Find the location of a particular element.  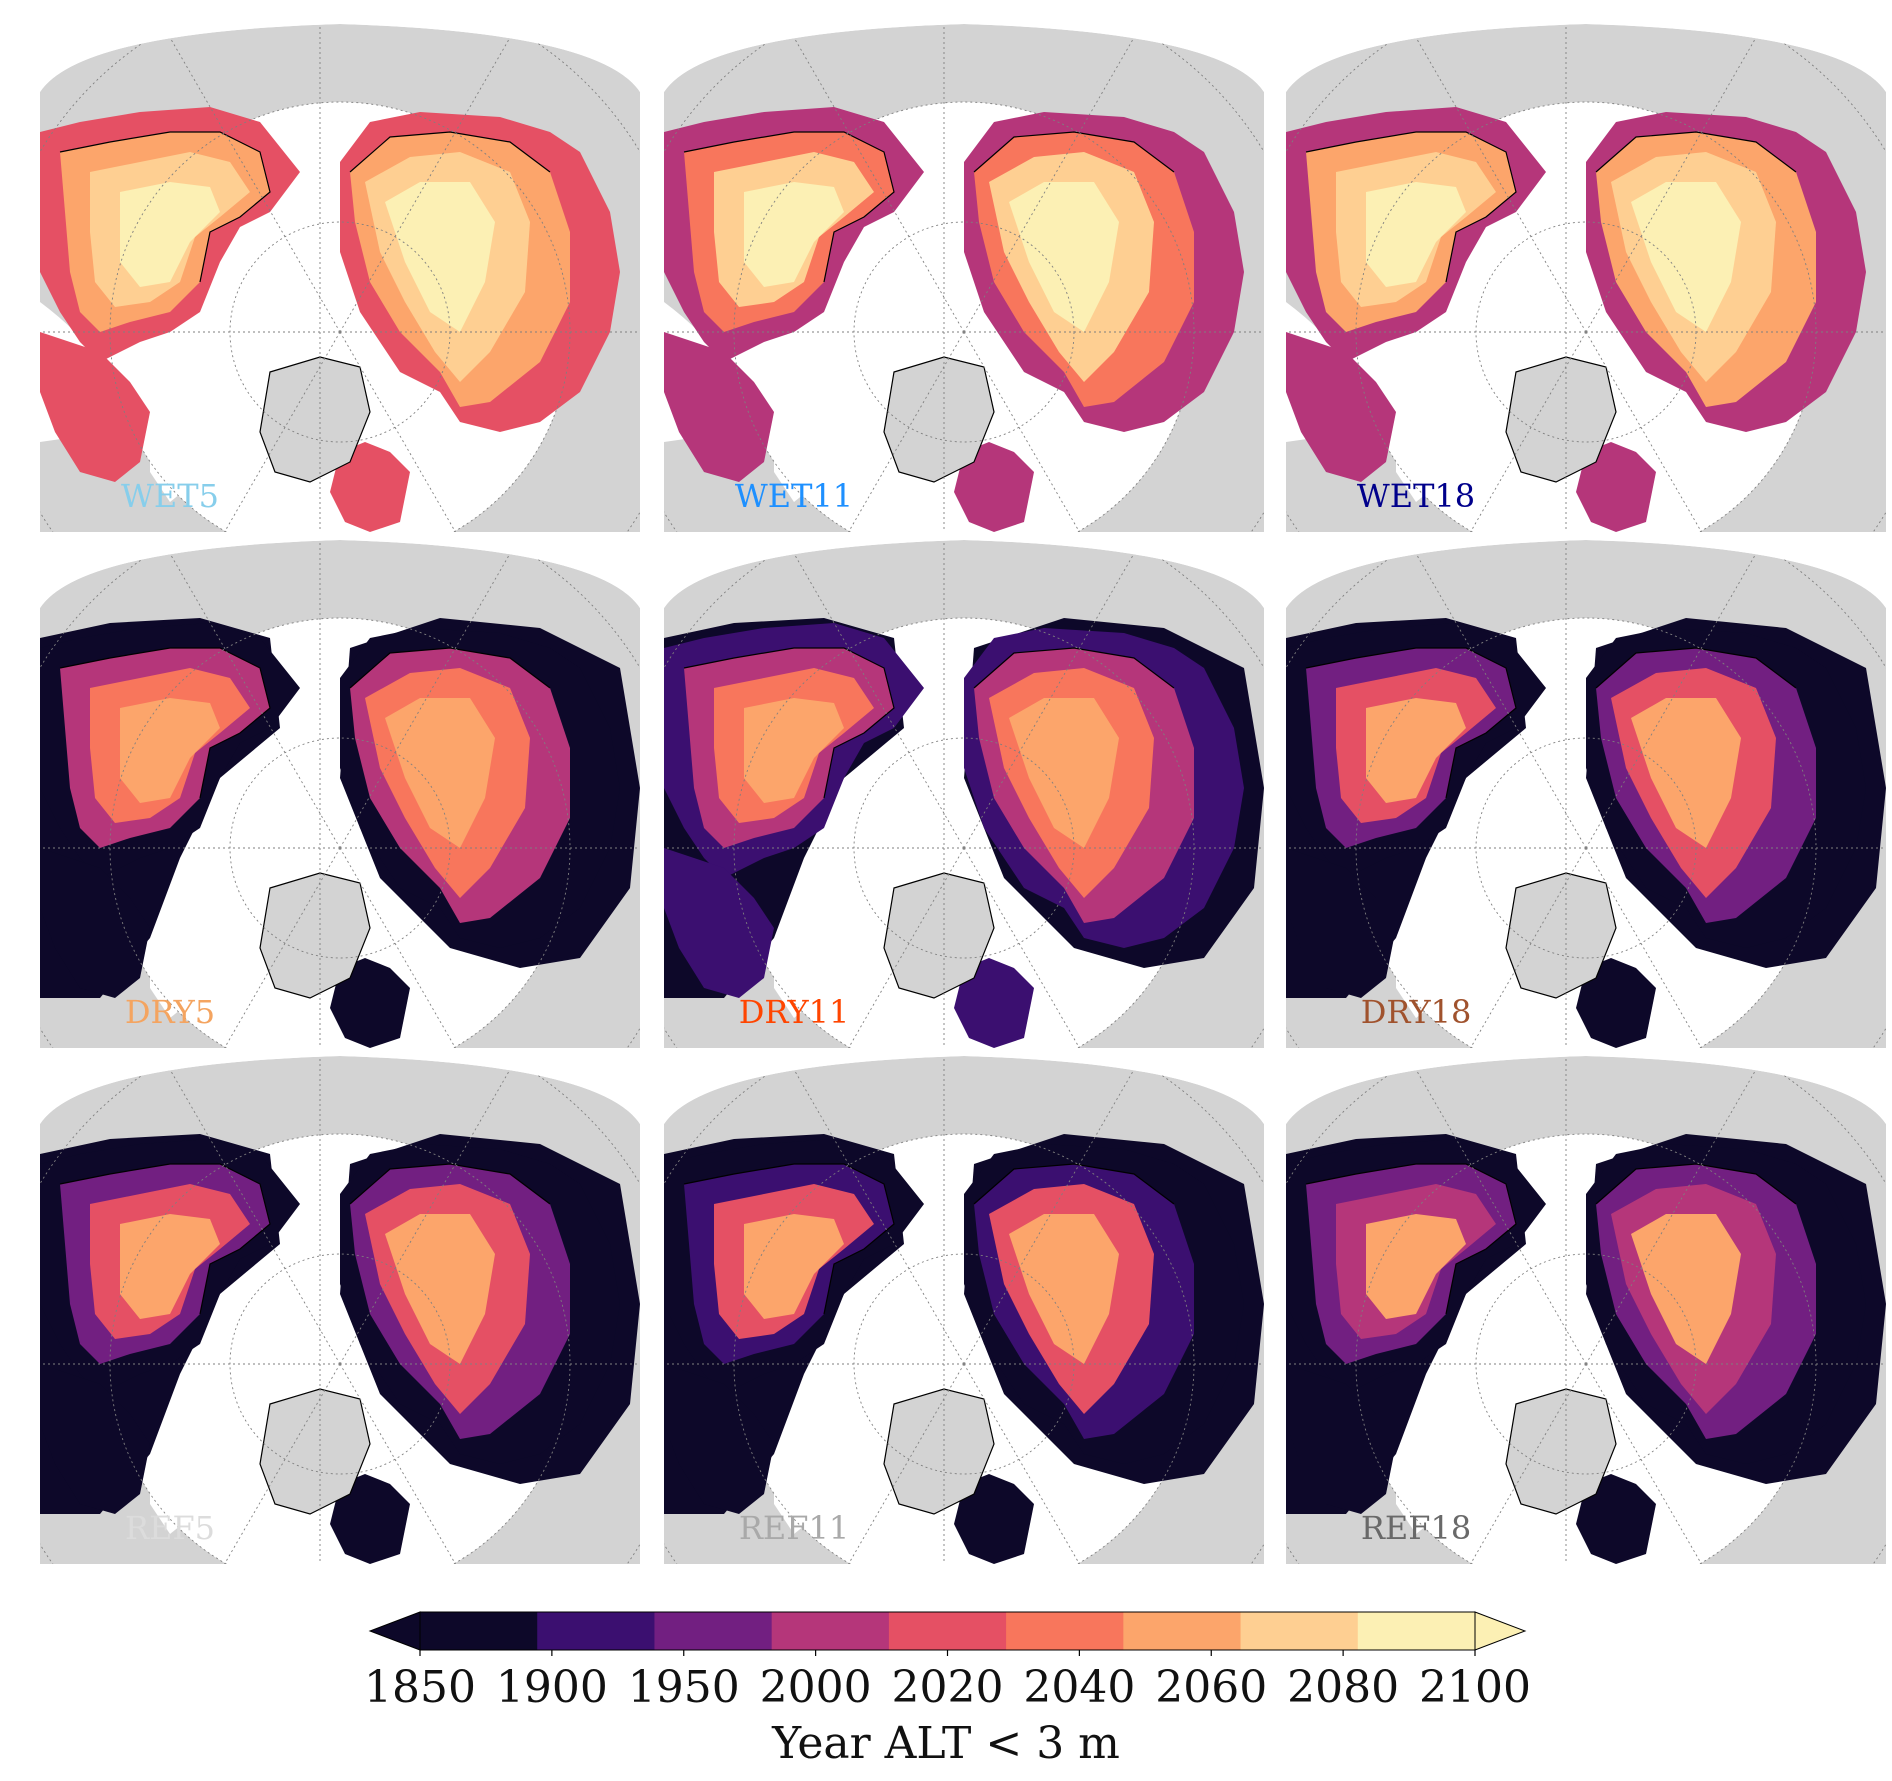

colorbar-tick-label: 2020 is located at coordinates (948, 1687).